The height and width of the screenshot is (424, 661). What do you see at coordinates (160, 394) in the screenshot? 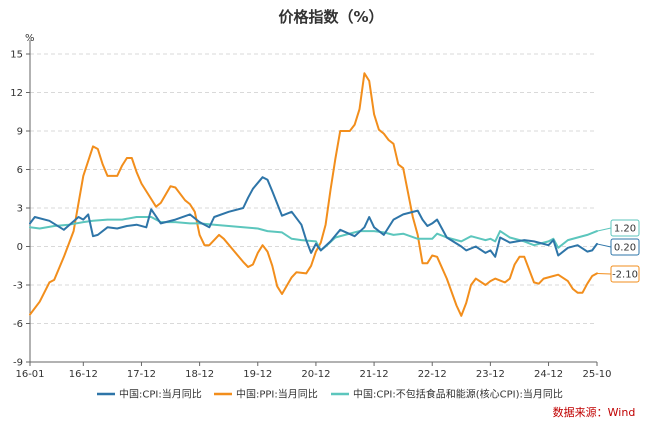
I see `legend-label: 中国:CPI:当月同比` at bounding box center [160, 394].